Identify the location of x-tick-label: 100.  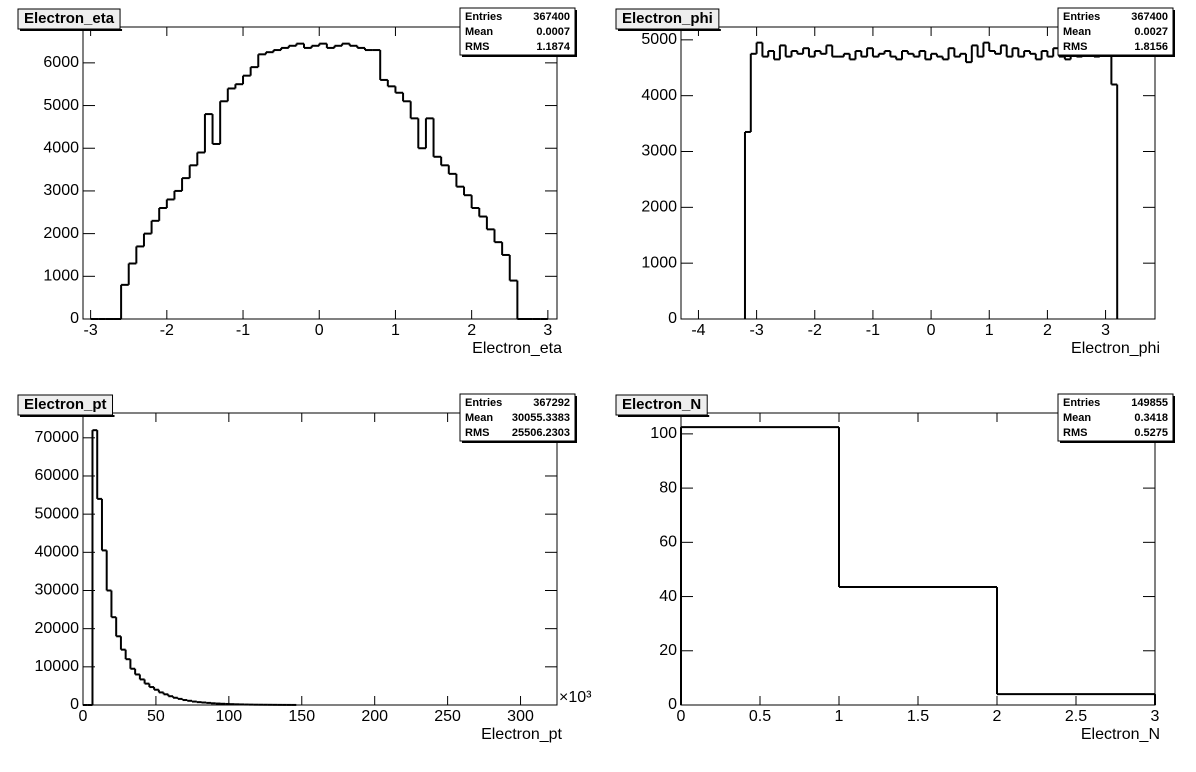
(228, 716).